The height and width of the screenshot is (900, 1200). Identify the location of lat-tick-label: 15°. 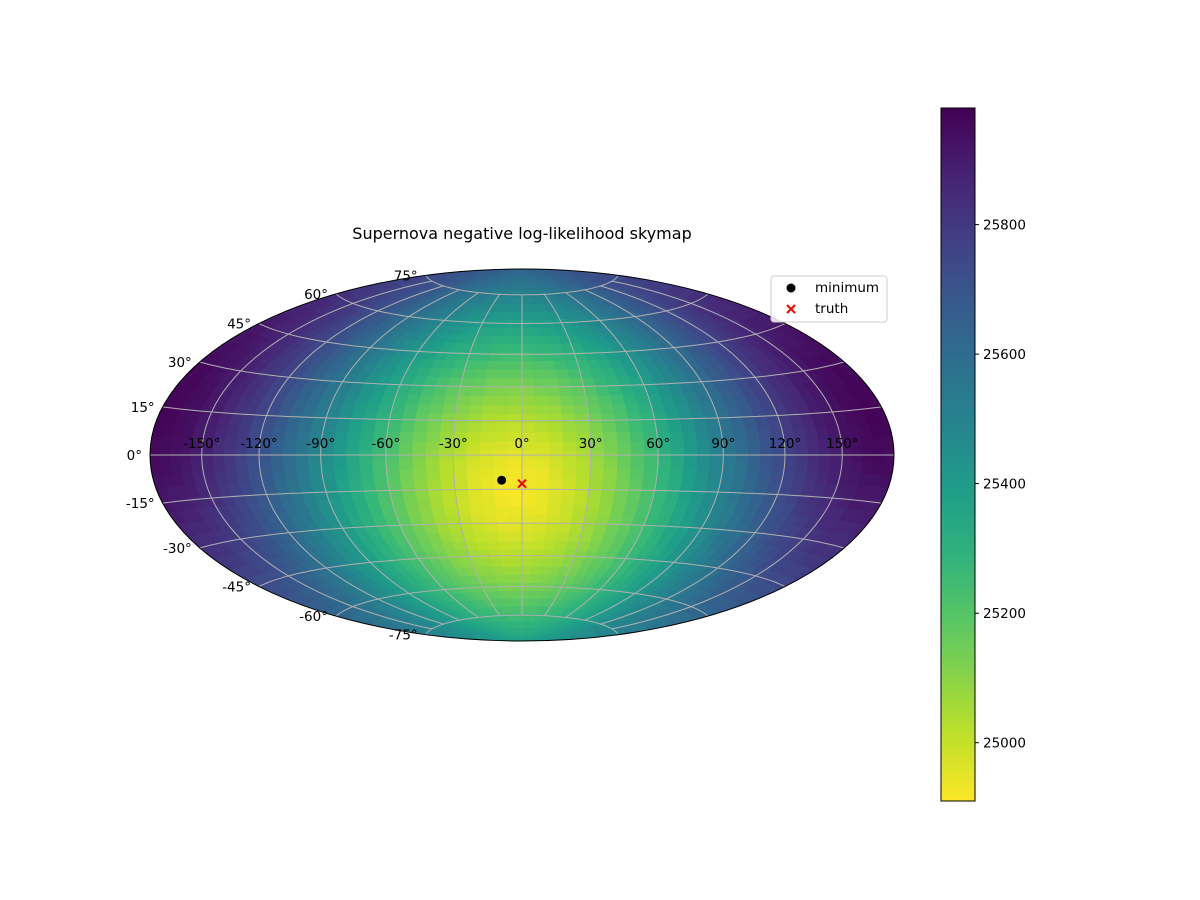
(143, 408).